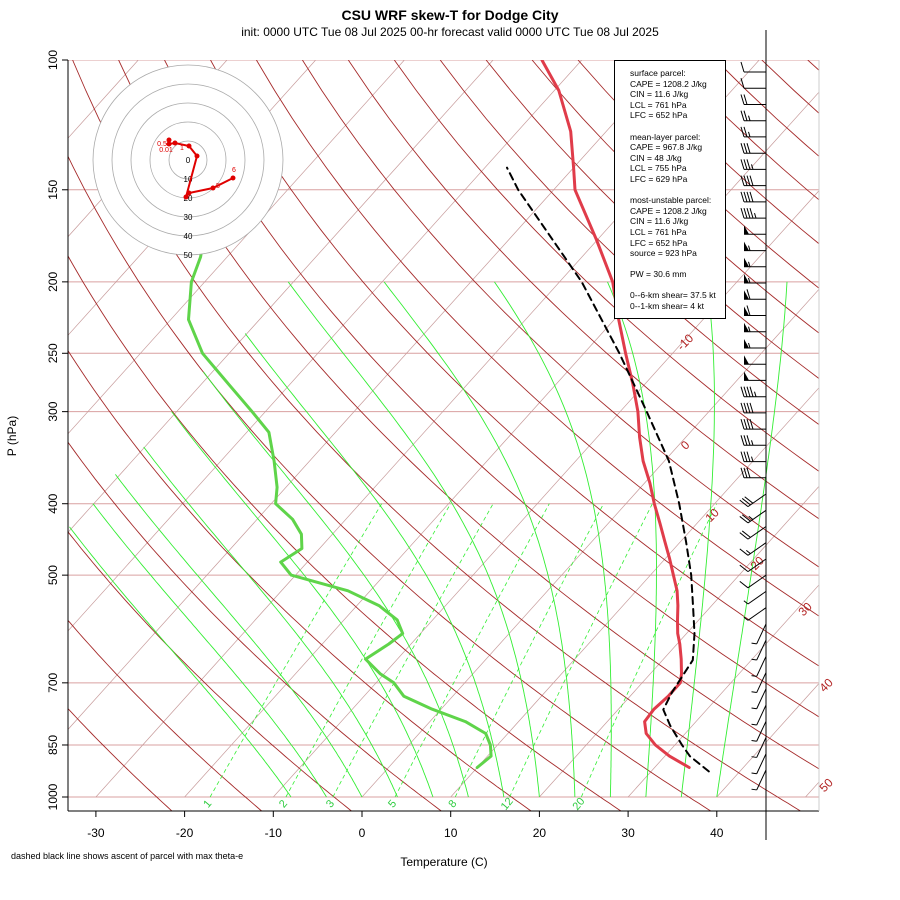 This screenshot has width=900, height=900. Describe the element at coordinates (685, 342) in the screenshot. I see `isotherm-label: -10` at that location.